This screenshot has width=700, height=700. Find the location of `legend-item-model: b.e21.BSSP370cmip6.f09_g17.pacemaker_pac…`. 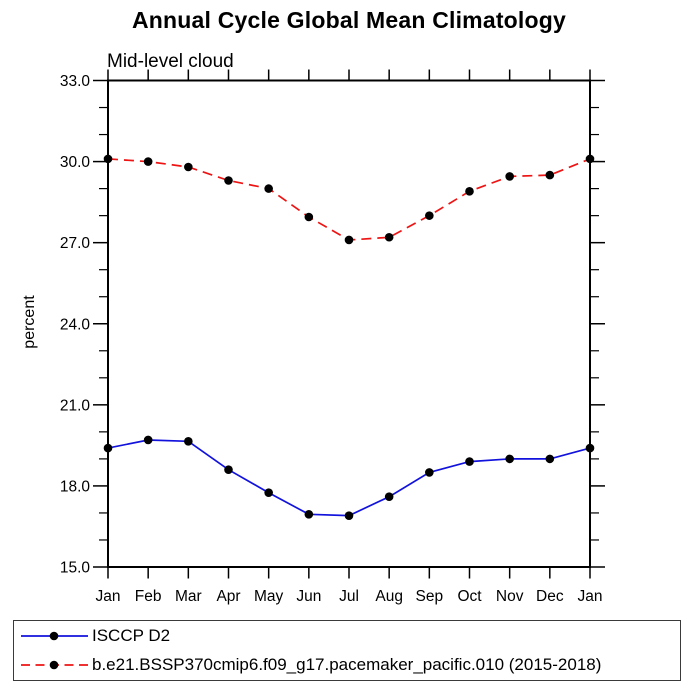

legend-item-model: b.e21.BSSP370cmip6.f09_g17.pacemaker_pac… is located at coordinates (350, 665).